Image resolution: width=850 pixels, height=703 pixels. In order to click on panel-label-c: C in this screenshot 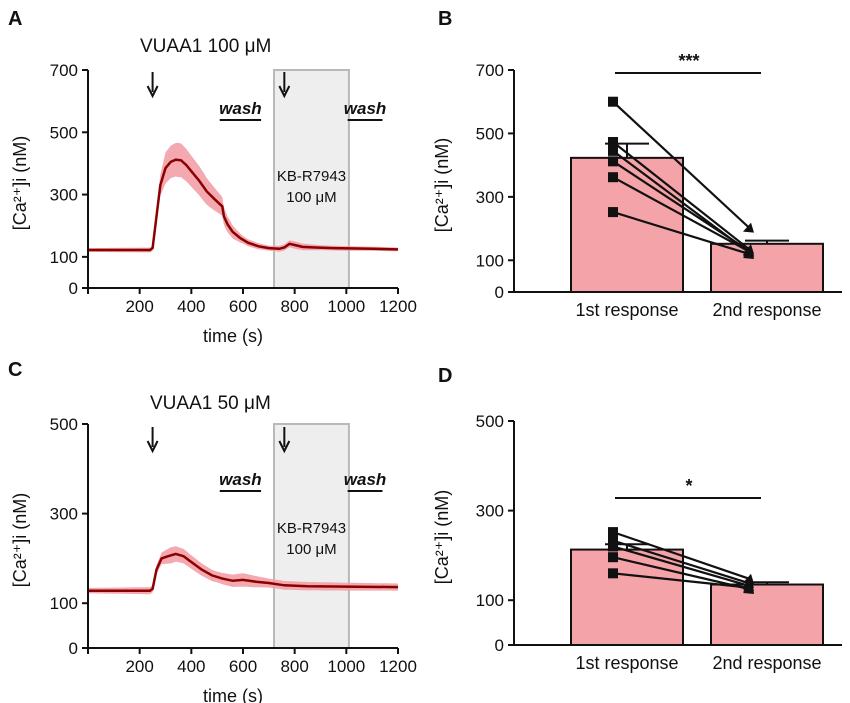, I will do `click(15, 370)`.